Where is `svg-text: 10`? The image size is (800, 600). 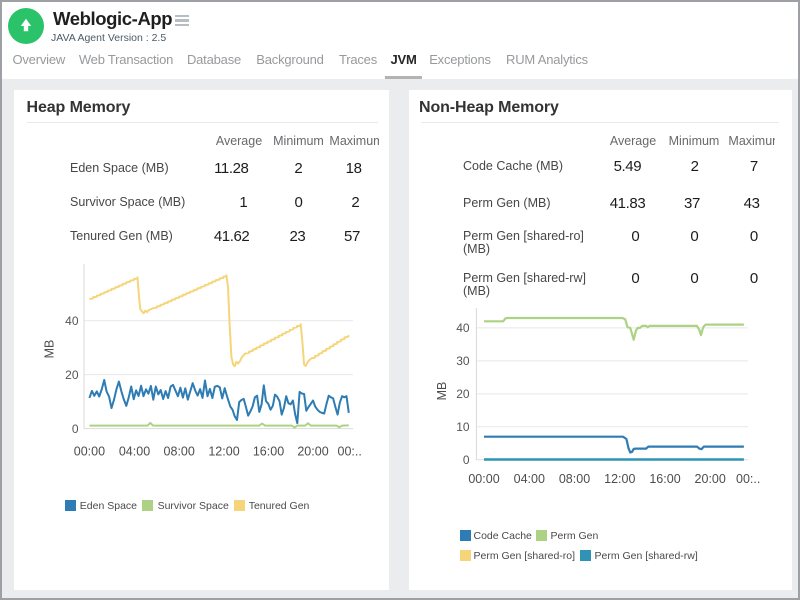 svg-text: 10 is located at coordinates (463, 427).